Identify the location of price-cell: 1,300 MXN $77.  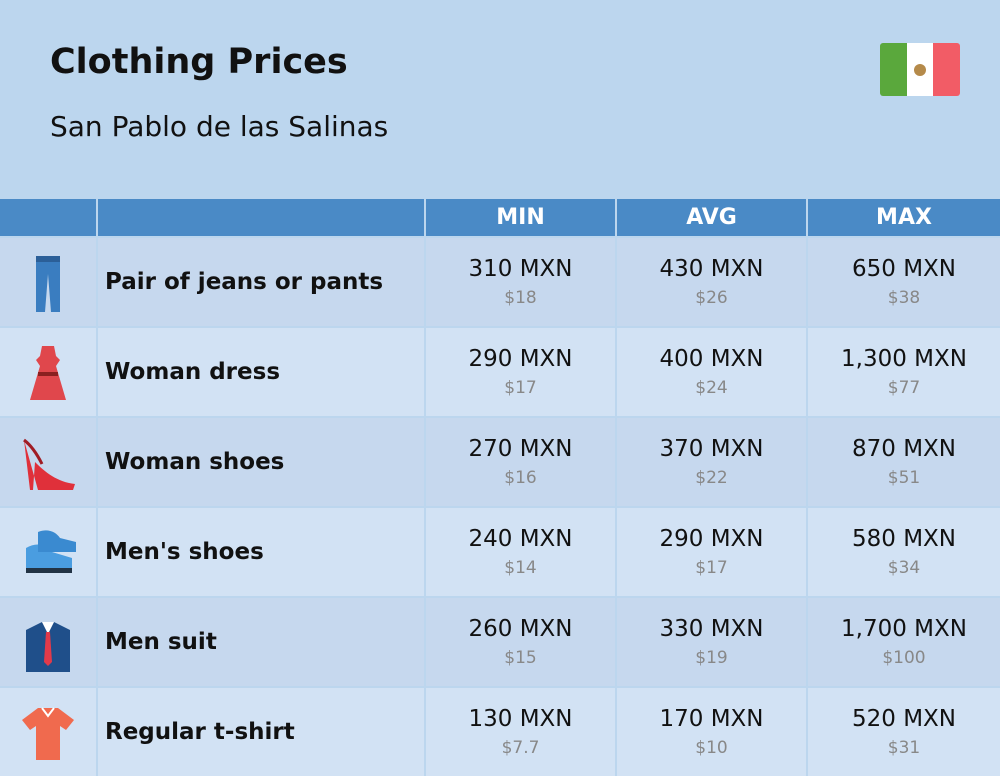
(904, 372).